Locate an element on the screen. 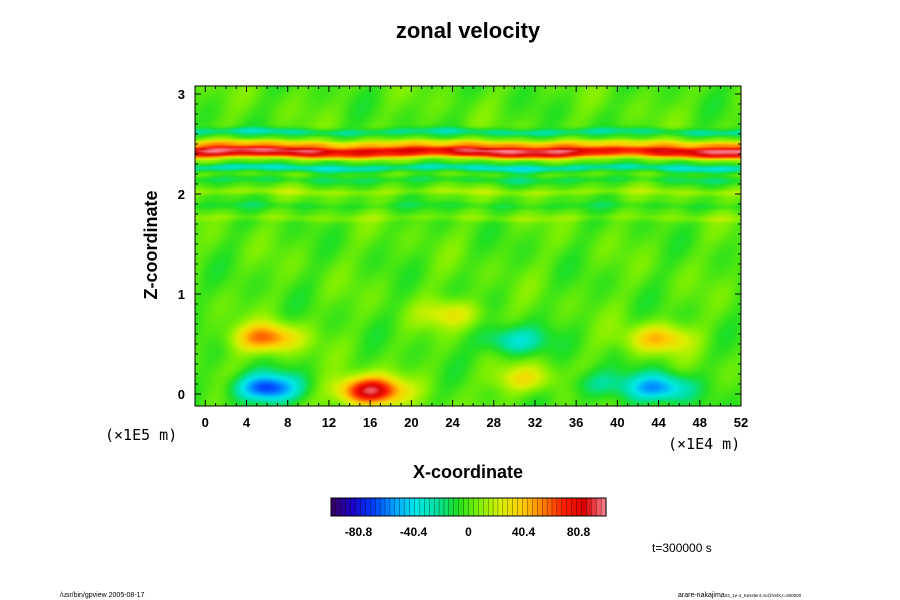 Image resolution: width=900 pixels, height=600 pixels. x-tick-label: 44 is located at coordinates (658, 422).